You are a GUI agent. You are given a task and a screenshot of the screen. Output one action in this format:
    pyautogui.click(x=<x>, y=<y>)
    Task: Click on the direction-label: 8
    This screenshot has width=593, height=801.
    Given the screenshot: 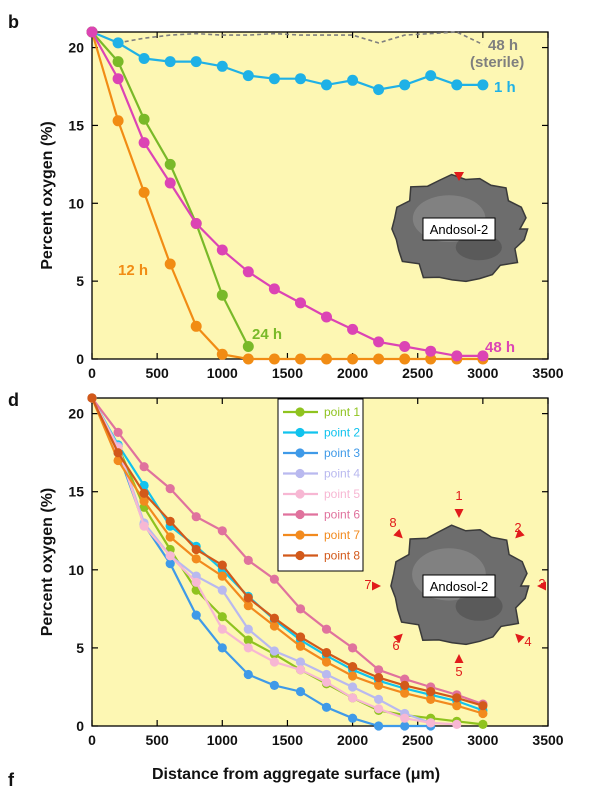 What is the action you would take?
    pyautogui.click(x=392, y=522)
    